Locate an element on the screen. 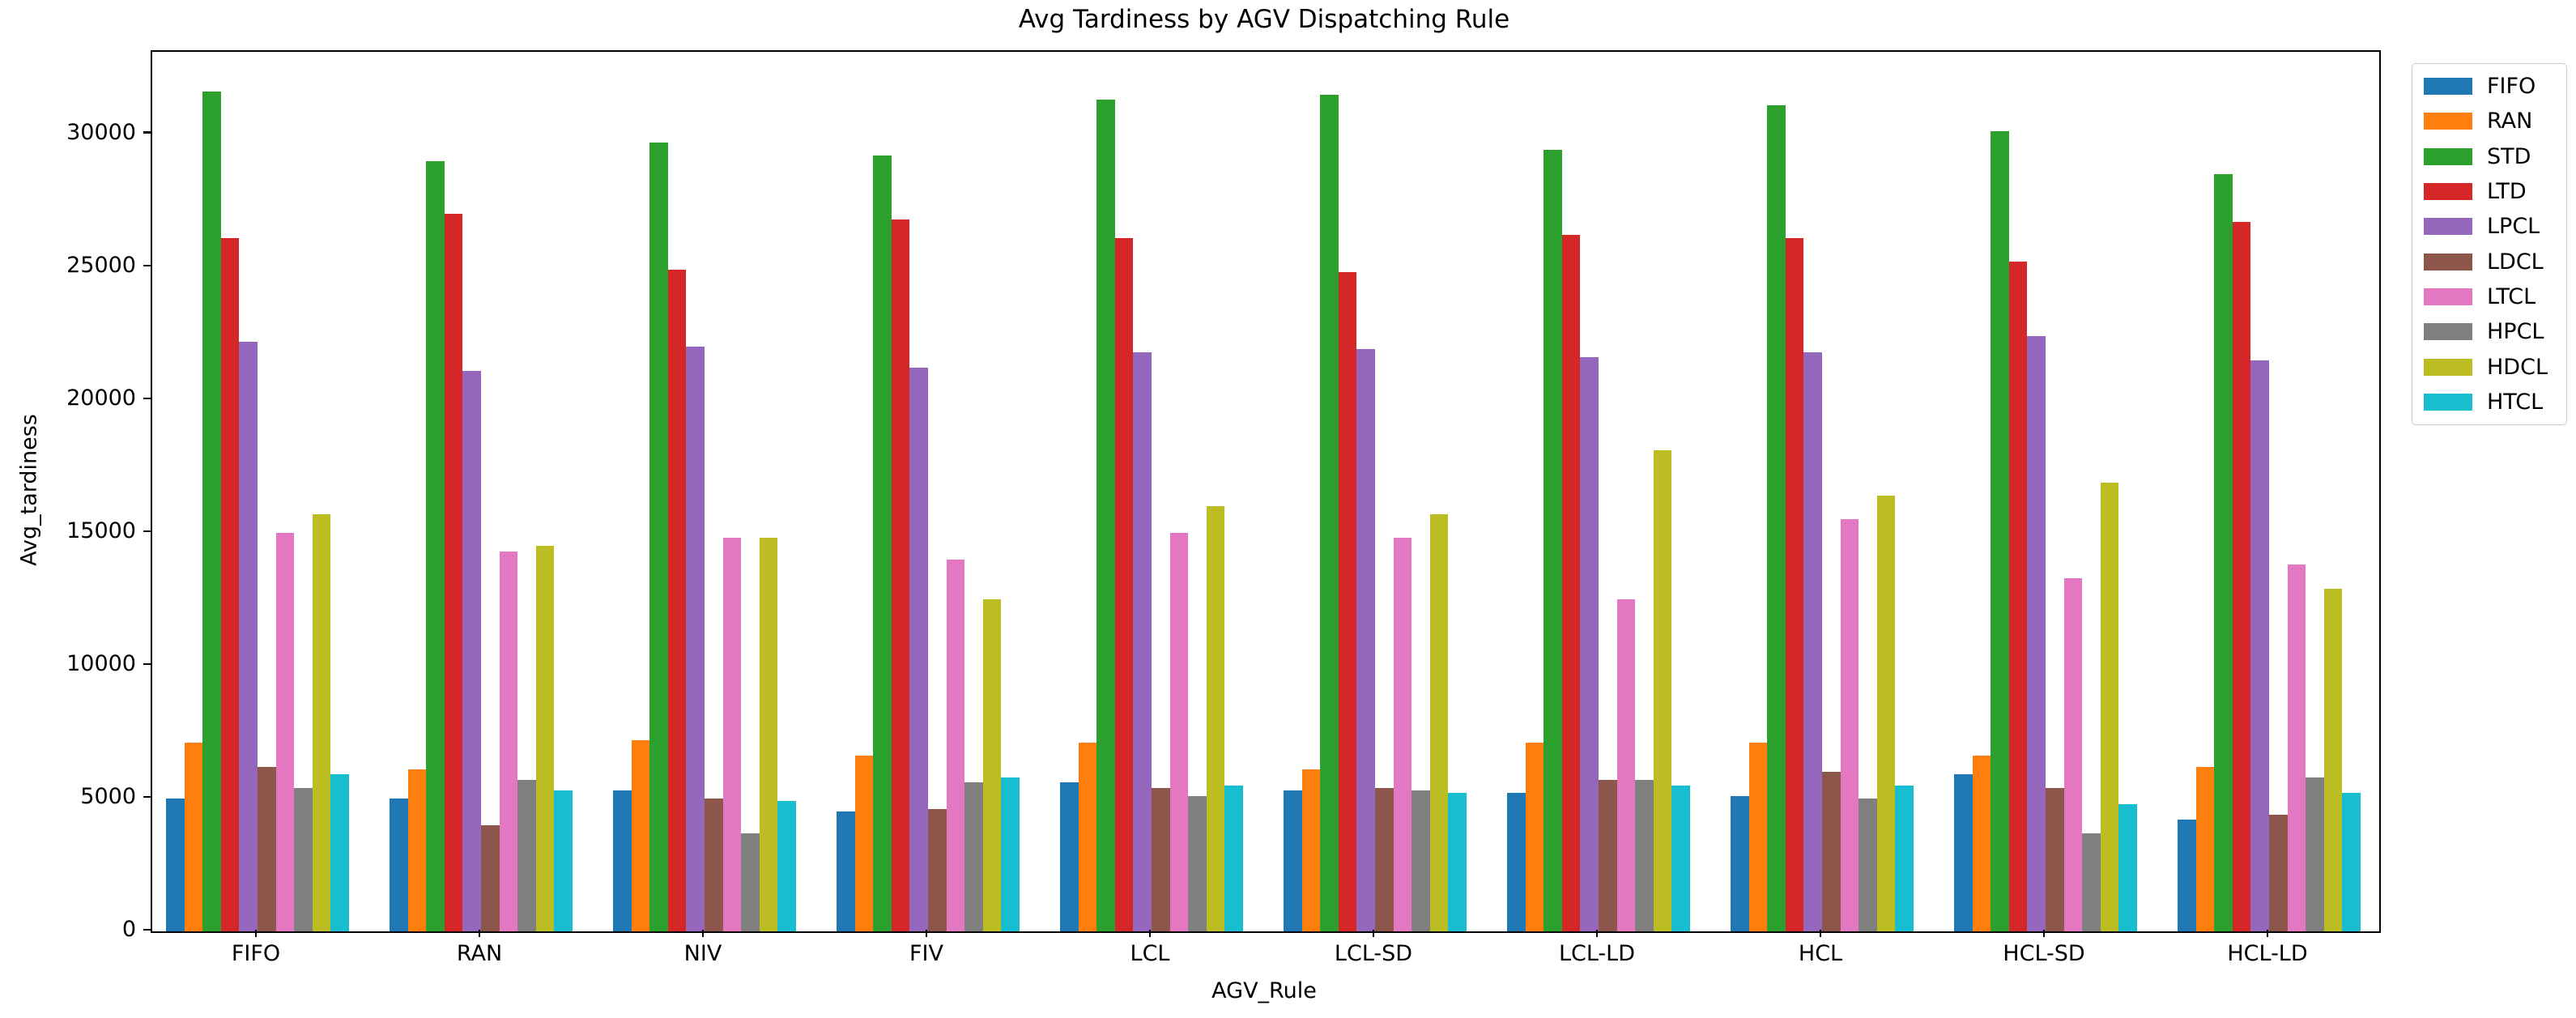 Image resolution: width=2576 pixels, height=1018 pixels. bar-FIFO-LCL-LD is located at coordinates (1516, 862).